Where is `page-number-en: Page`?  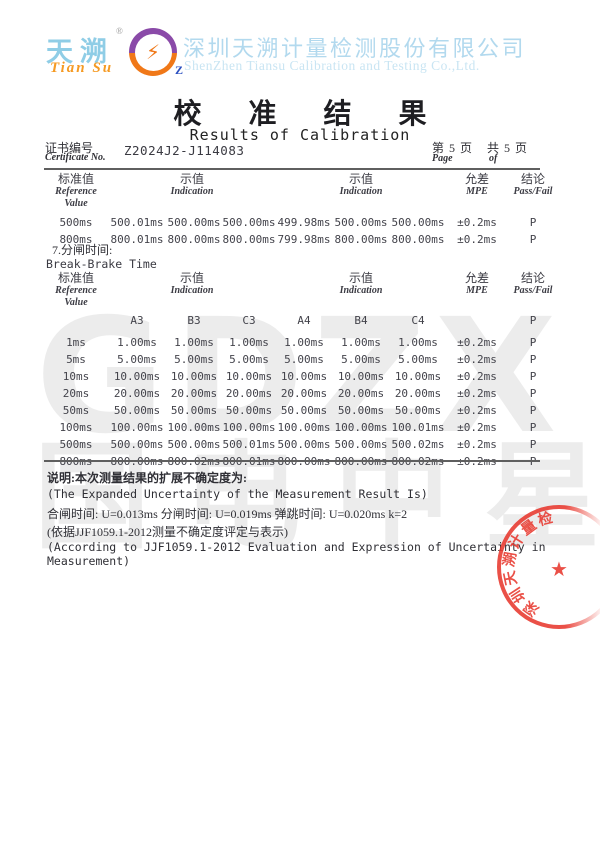
page-number-en: Page is located at coordinates (442, 158).